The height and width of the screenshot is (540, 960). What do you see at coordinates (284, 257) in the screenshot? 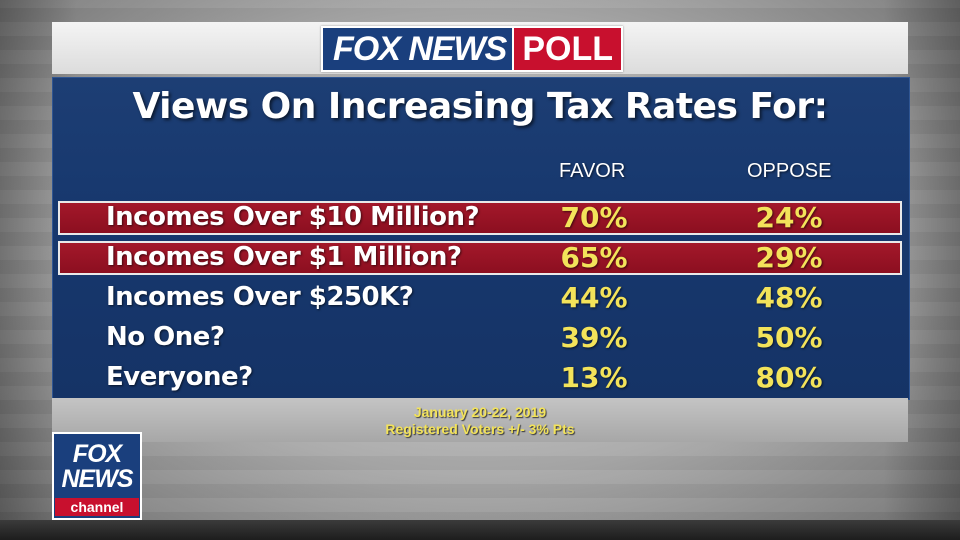
I see `row-label: Incomes Over $1 Million?` at bounding box center [284, 257].